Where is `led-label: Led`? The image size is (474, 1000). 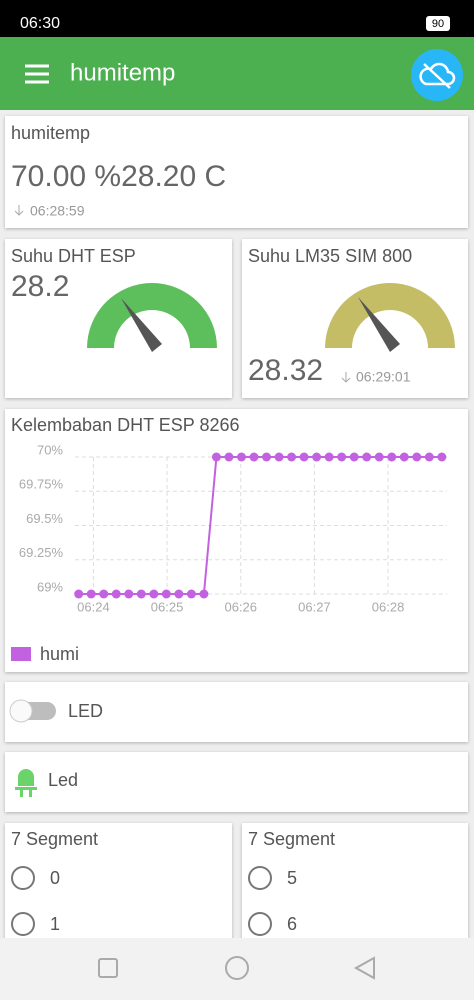 led-label: Led is located at coordinates (63, 780).